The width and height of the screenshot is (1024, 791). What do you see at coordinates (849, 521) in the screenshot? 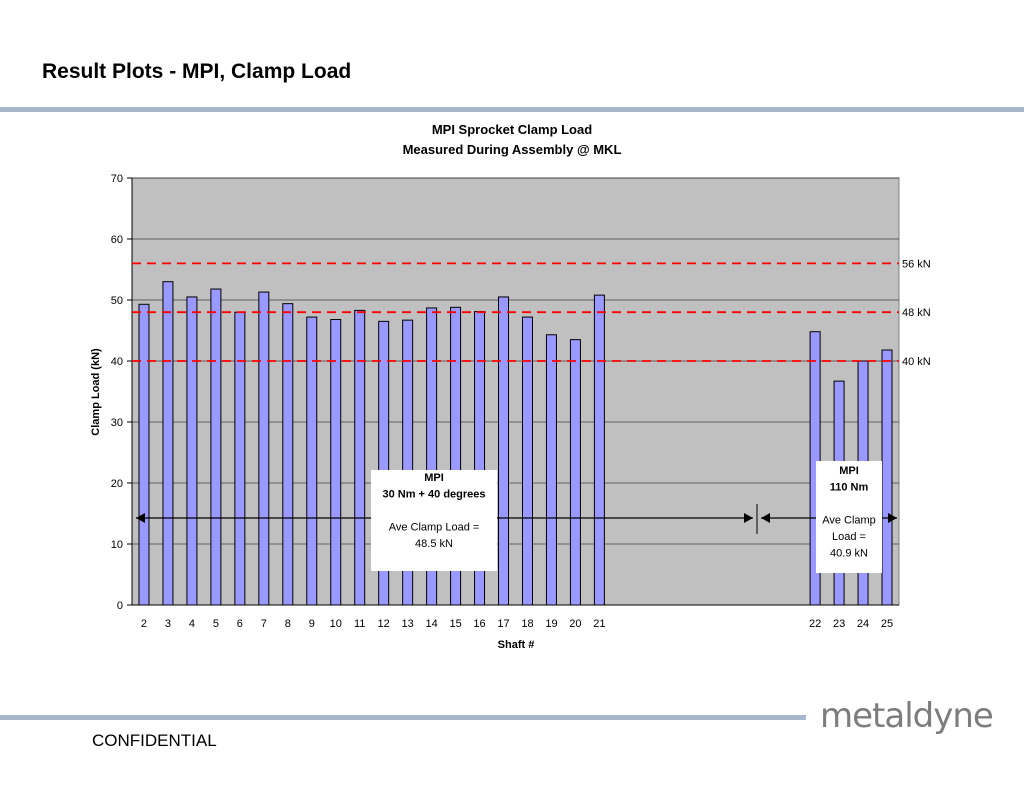
I see `annotation-line: Ave Clamp` at bounding box center [849, 521].